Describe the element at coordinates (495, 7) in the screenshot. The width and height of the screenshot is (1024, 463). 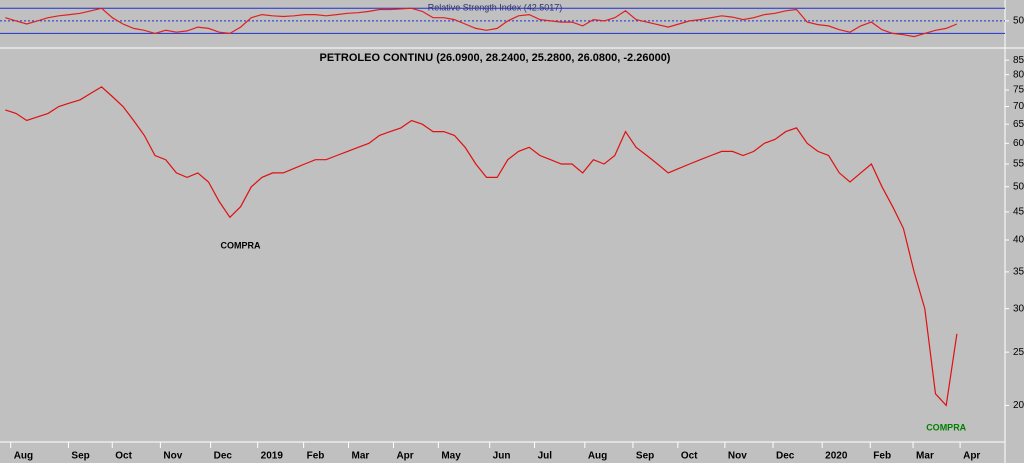
I see `rsi-title: Relative Strength Index (42.5017)` at that location.